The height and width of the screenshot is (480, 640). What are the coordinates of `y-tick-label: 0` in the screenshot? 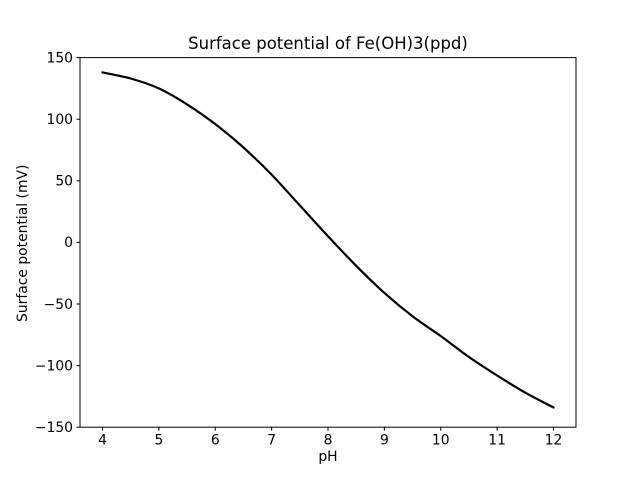 It's located at (68, 243).